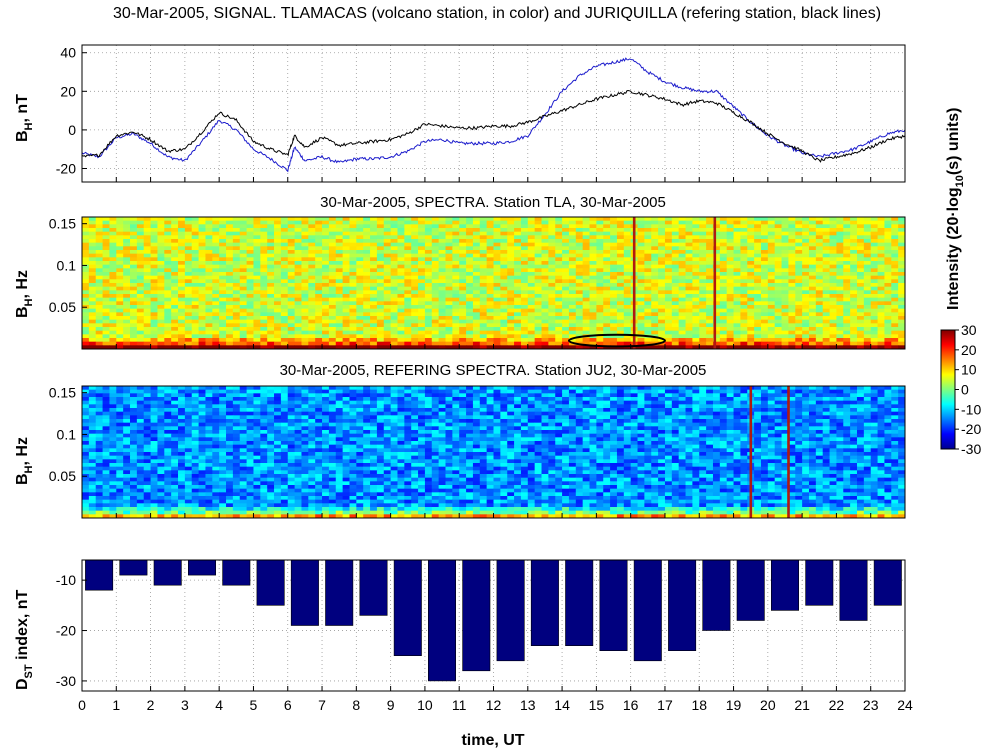 The width and height of the screenshot is (993, 753). Describe the element at coordinates (67, 265) in the screenshot. I see `spectra-tla-ytick-label: 0.1` at that location.